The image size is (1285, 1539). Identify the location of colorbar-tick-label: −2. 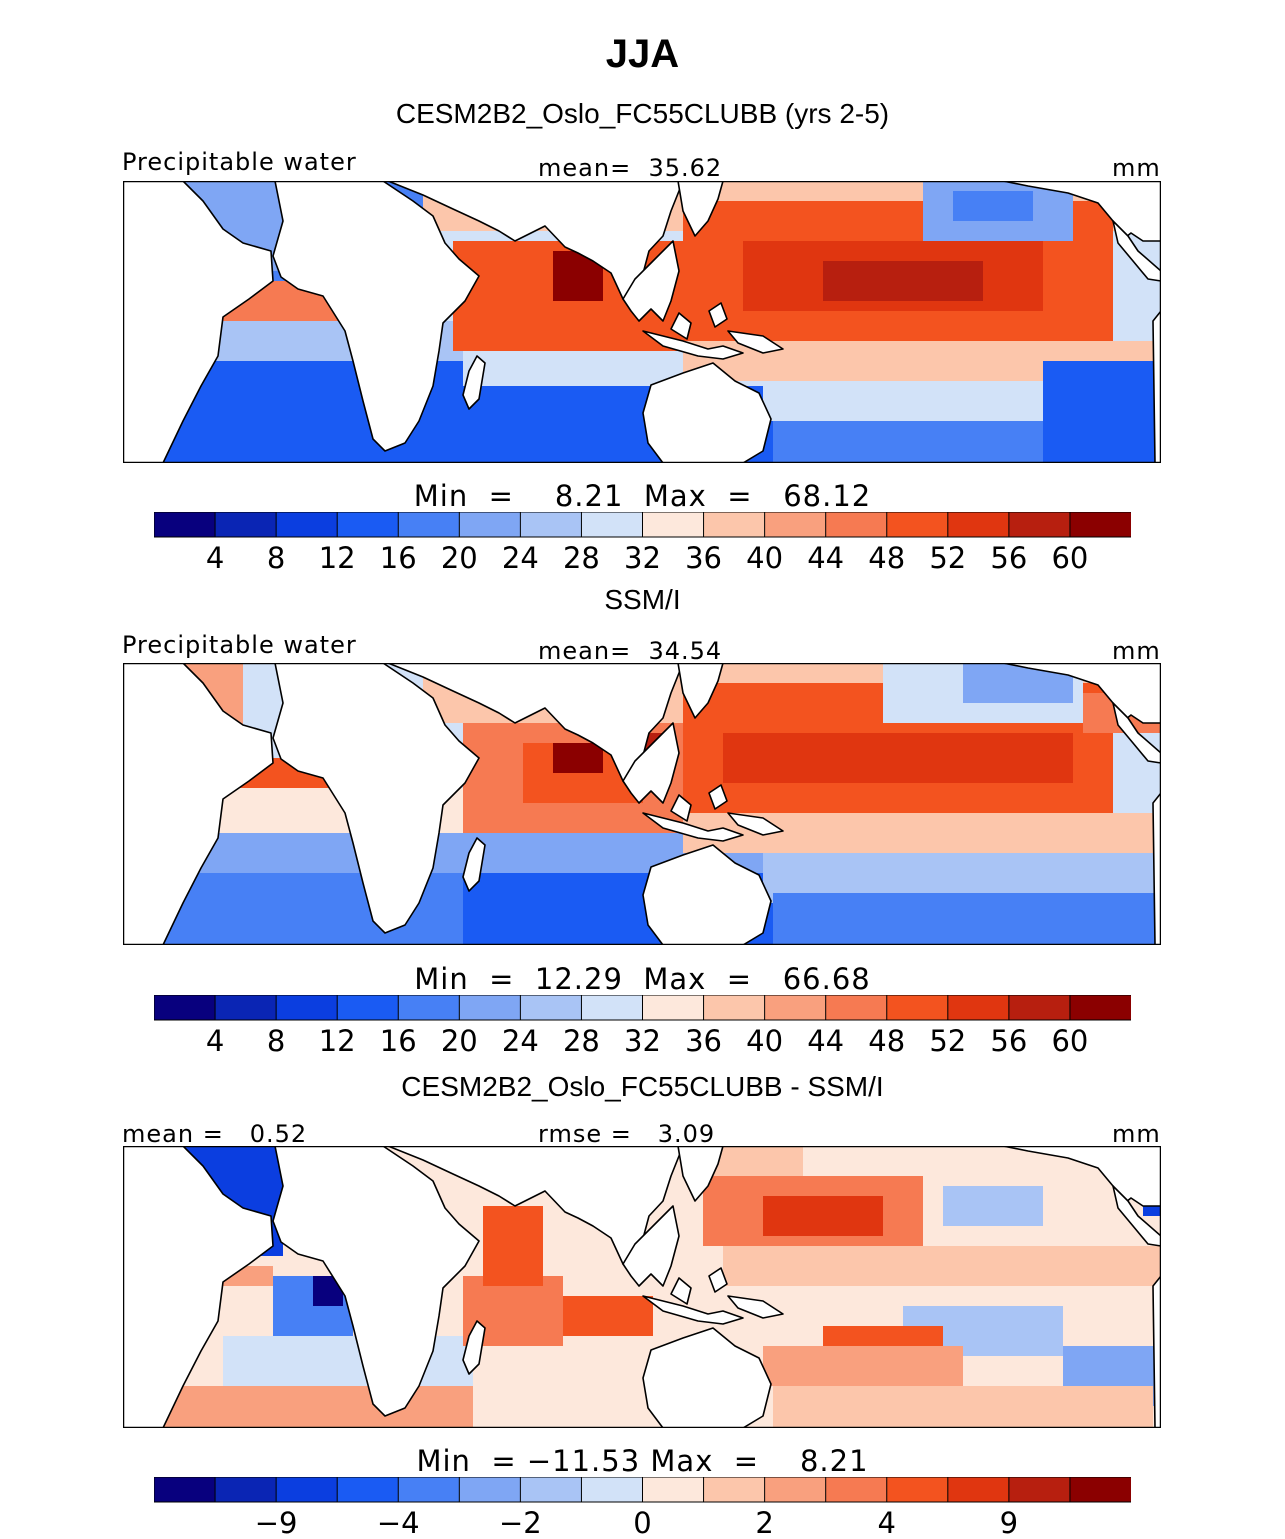
(520, 1522).